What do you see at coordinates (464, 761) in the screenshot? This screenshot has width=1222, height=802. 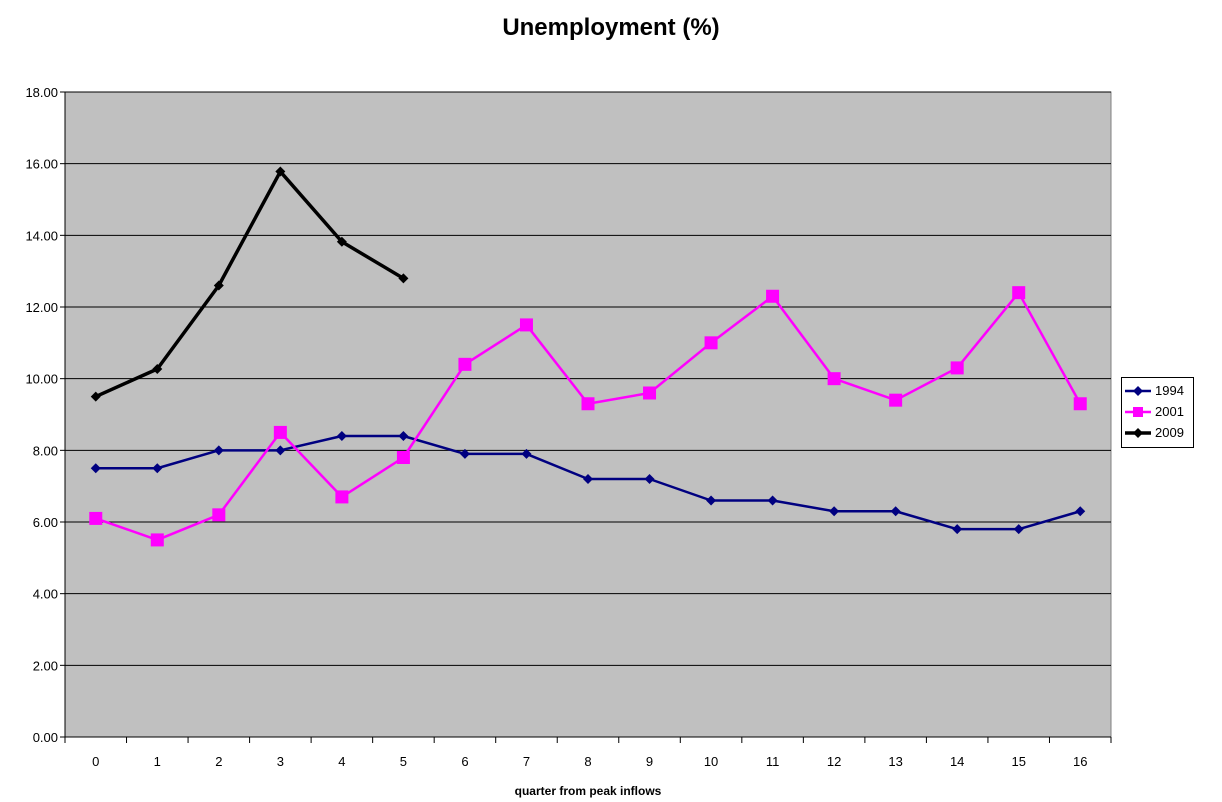 I see `x-tick-label: 6` at bounding box center [464, 761].